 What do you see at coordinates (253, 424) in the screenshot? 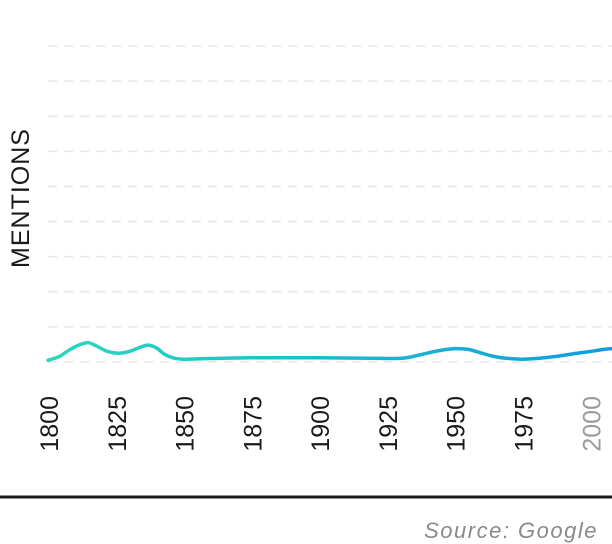
I see `x-tick-label: 1875` at bounding box center [253, 424].